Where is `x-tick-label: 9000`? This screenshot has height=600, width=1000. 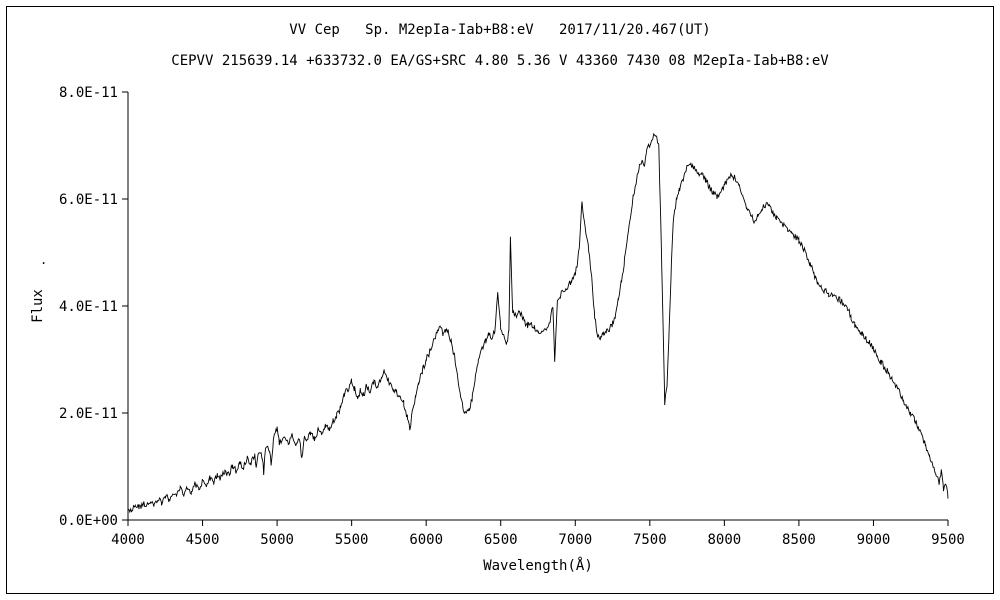
x-tick-label: 9000 is located at coordinates (874, 540).